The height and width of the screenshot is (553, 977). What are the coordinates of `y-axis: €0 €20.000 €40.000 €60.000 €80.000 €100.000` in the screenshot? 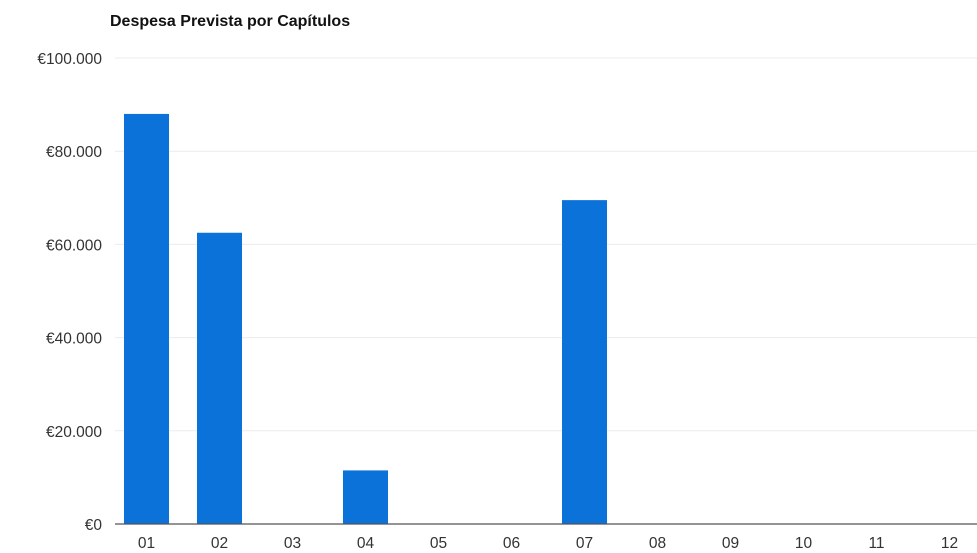 It's located at (69, 292).